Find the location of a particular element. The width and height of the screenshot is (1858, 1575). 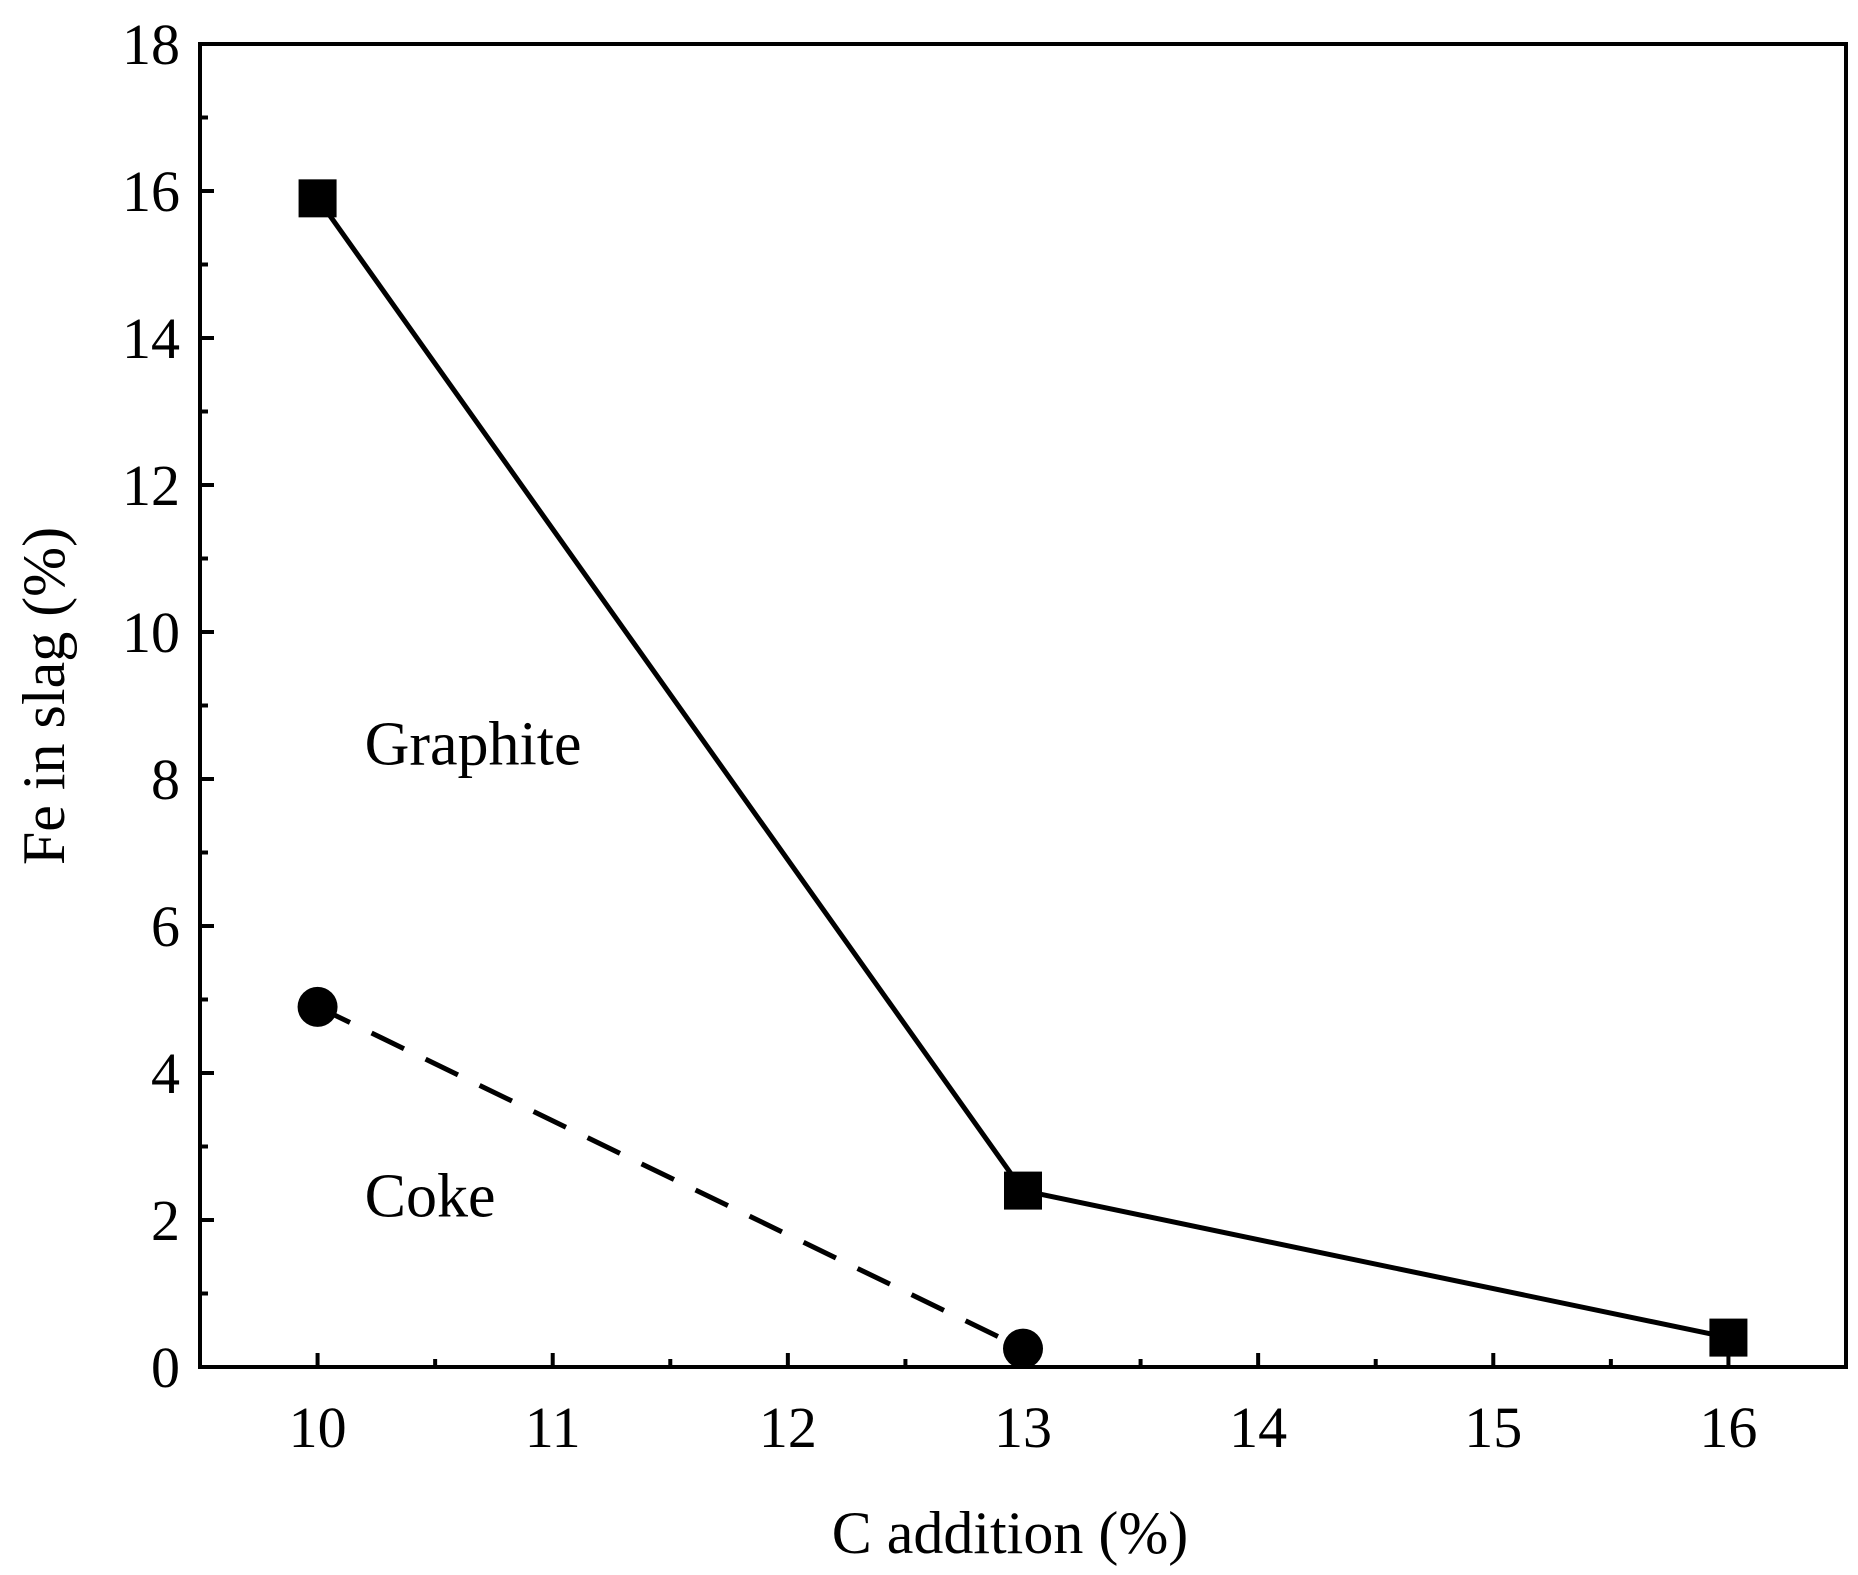

y-axis-ticks: 0 2 4 6 8 10 12 14 16 18 is located at coordinates (168, 706).